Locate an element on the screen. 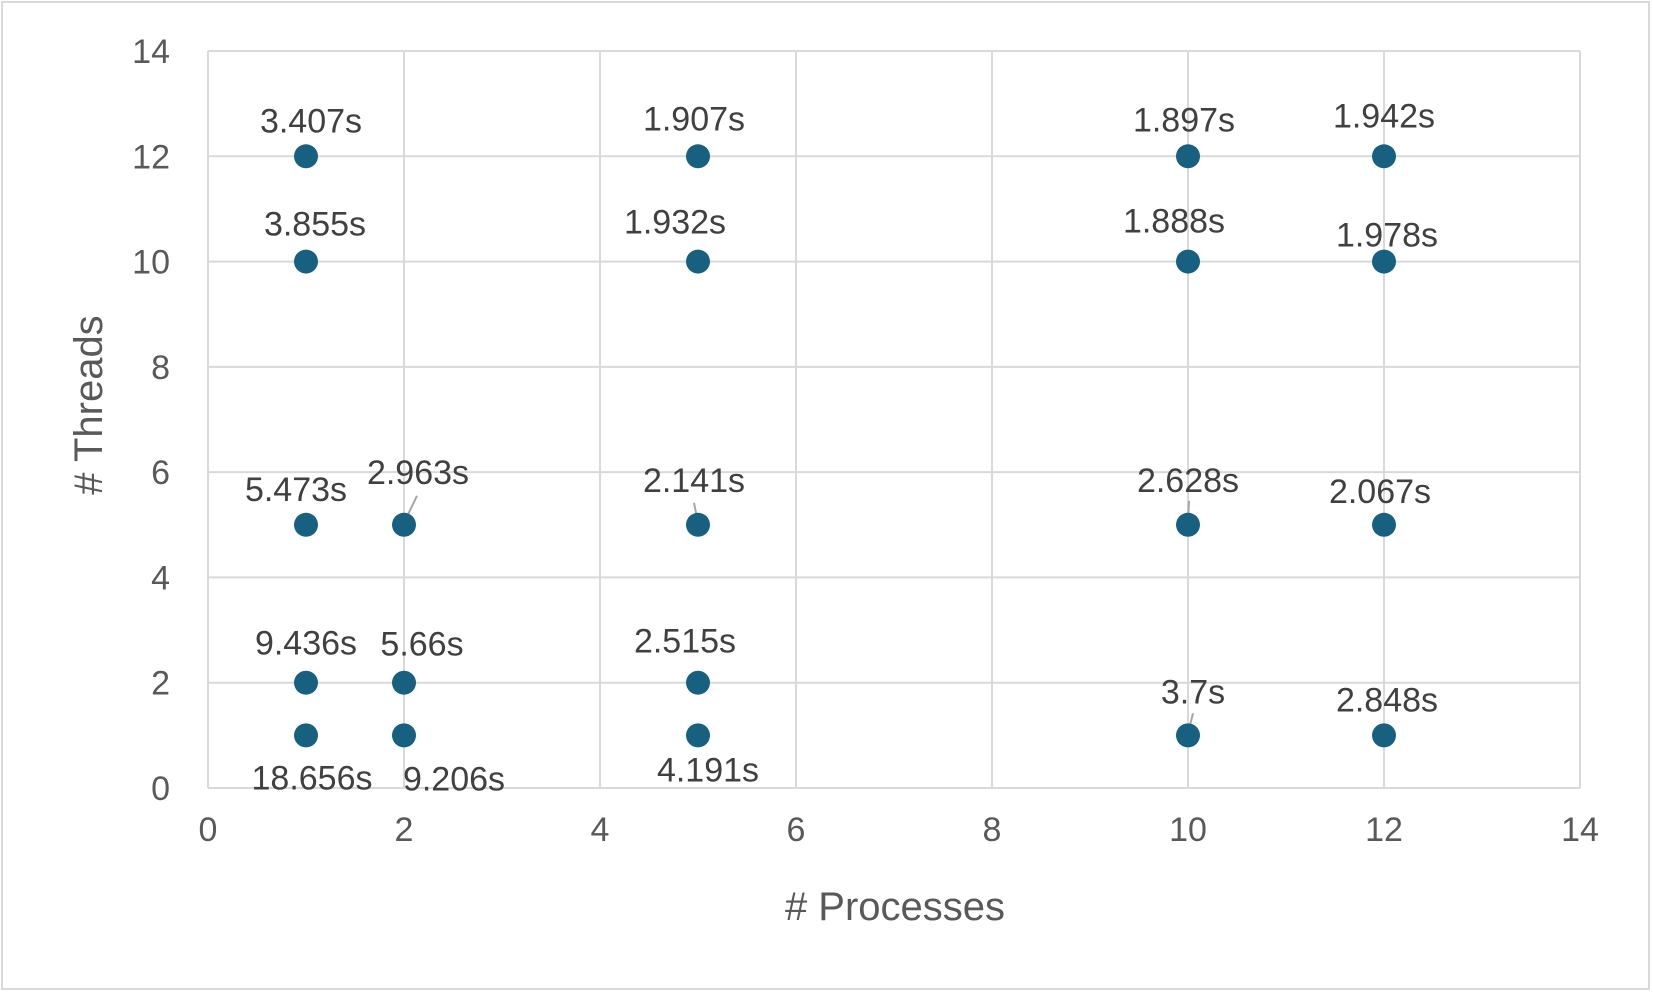 This screenshot has width=1653, height=993. x-tick-label: 14 is located at coordinates (1580, 830).